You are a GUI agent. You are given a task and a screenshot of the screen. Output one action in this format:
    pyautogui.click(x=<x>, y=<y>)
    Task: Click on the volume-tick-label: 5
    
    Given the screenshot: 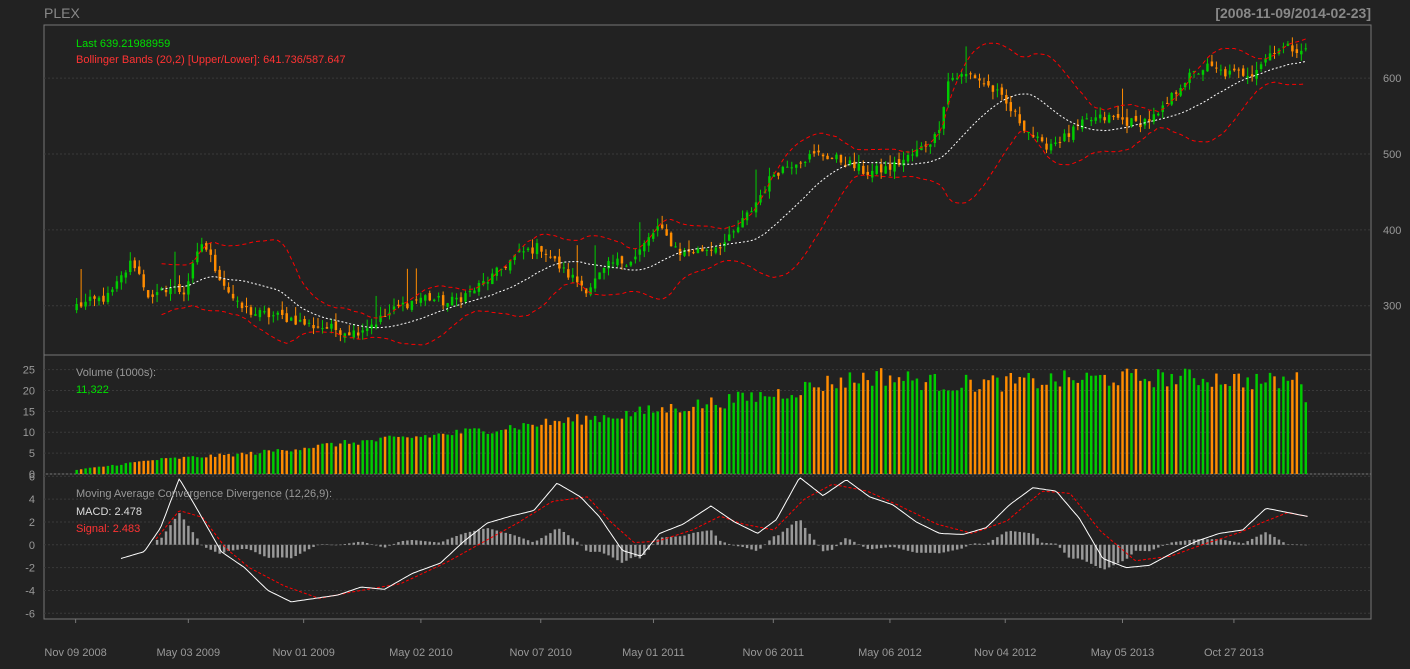 What is the action you would take?
    pyautogui.click(x=32, y=454)
    